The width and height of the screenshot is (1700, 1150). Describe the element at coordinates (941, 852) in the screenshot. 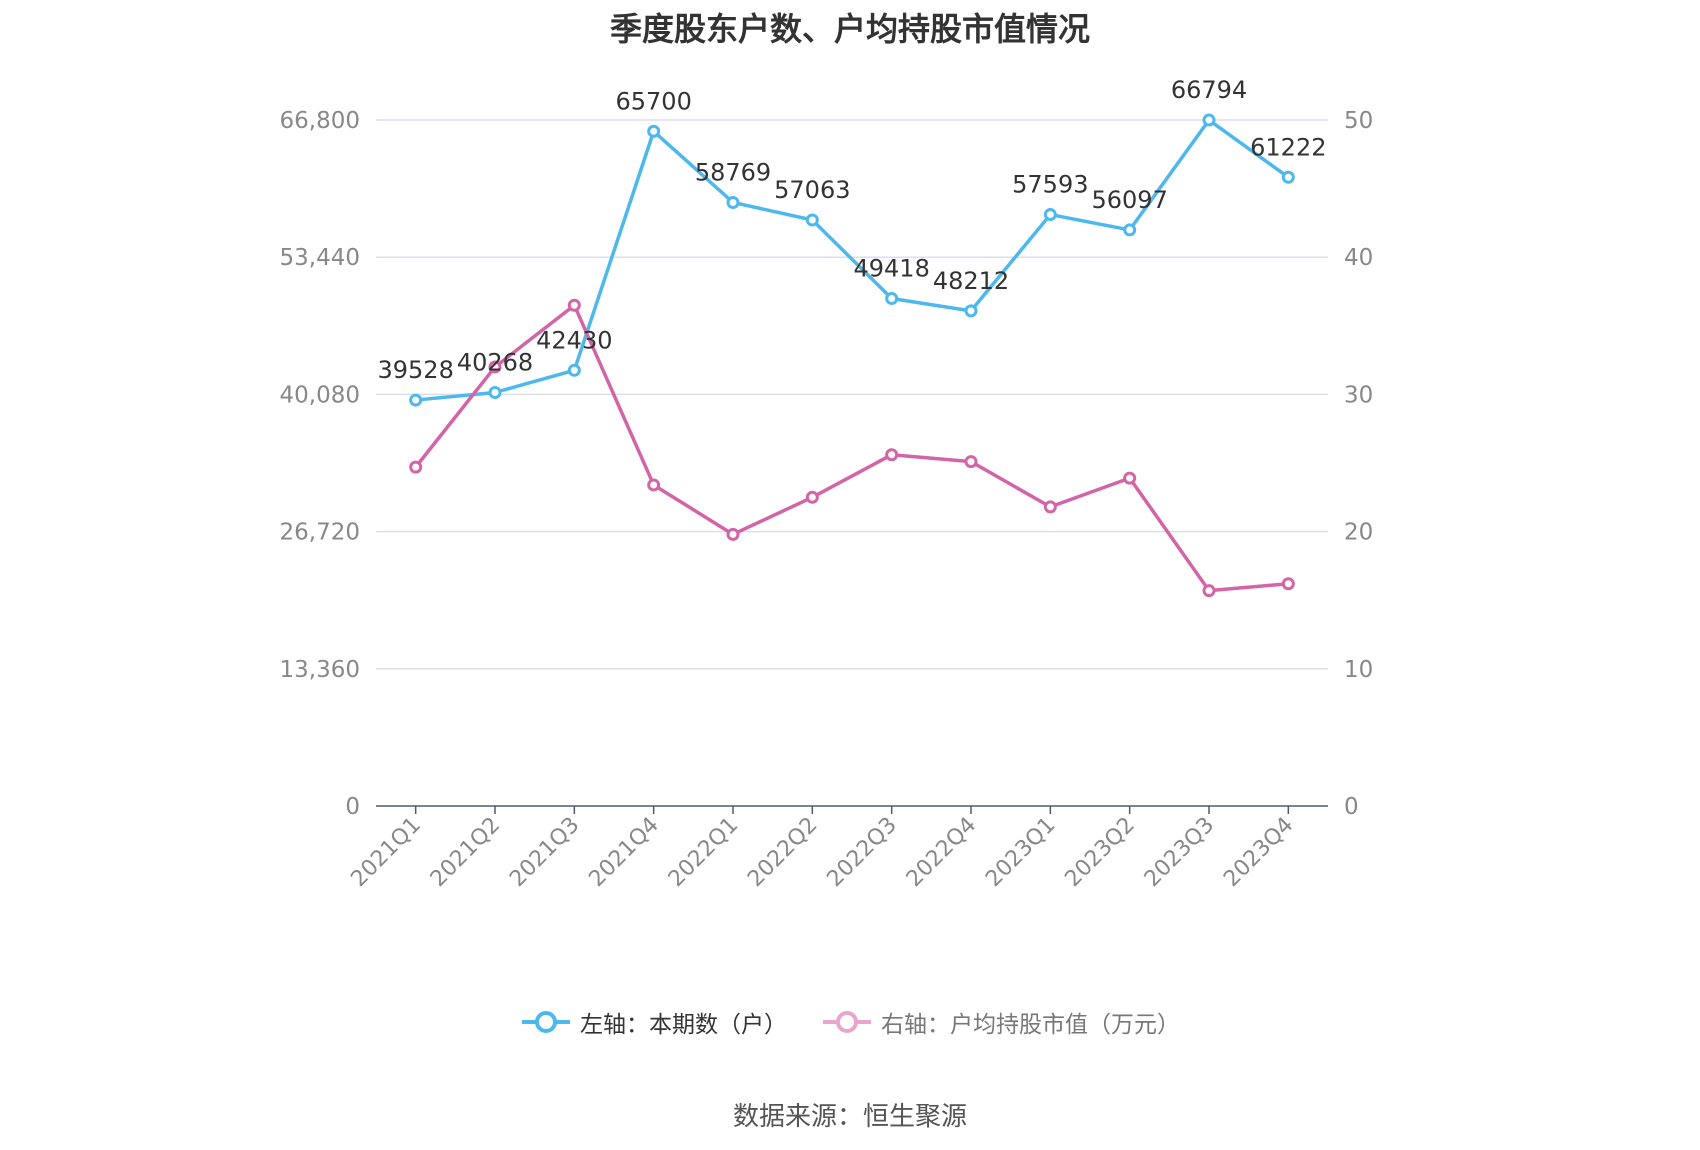

I see `x-tick-label: 2022Q4` at that location.